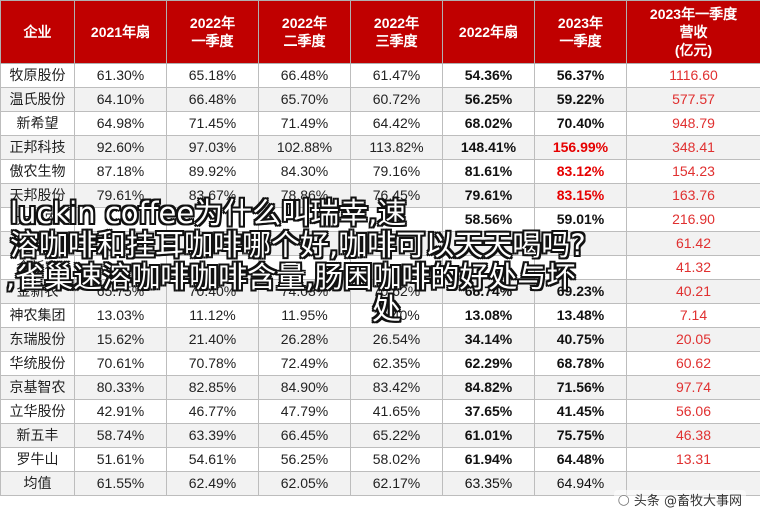 The height and width of the screenshot is (517, 760). I want to click on revenue-cell: 1116.60, so click(693, 75).